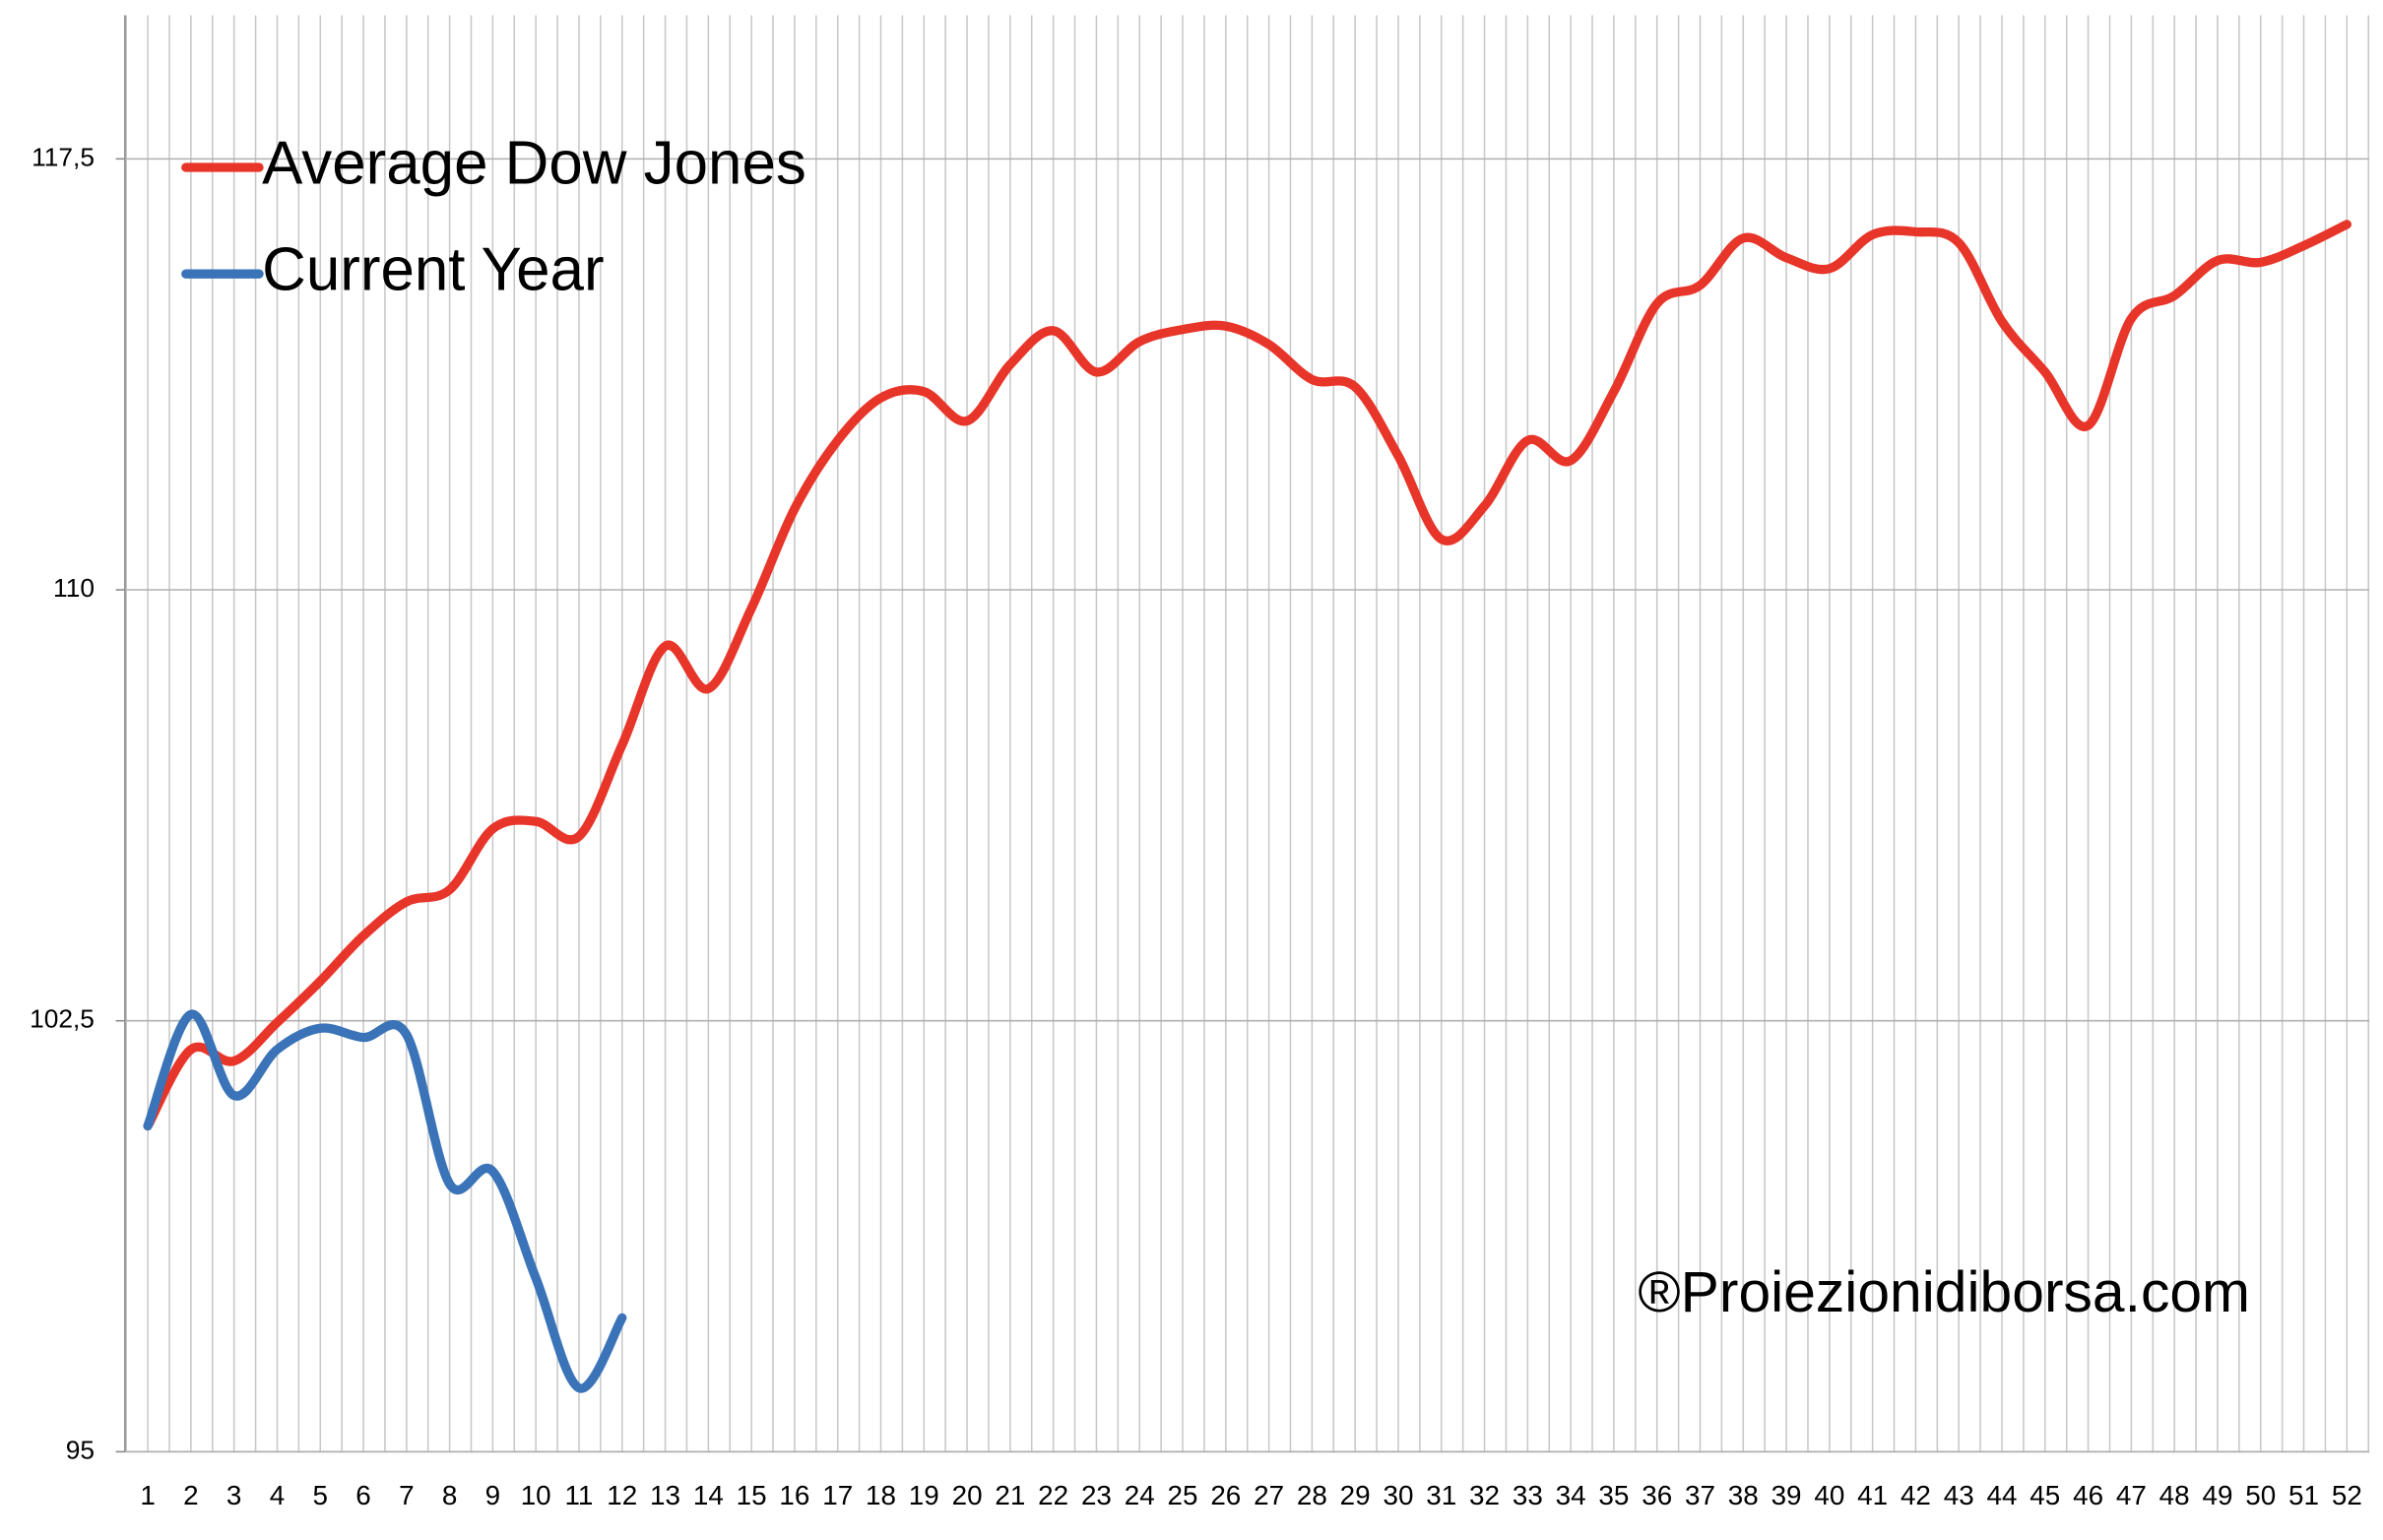 This screenshot has width=2383, height=1540. I want to click on x-tick-label: 22, so click(1053, 1495).